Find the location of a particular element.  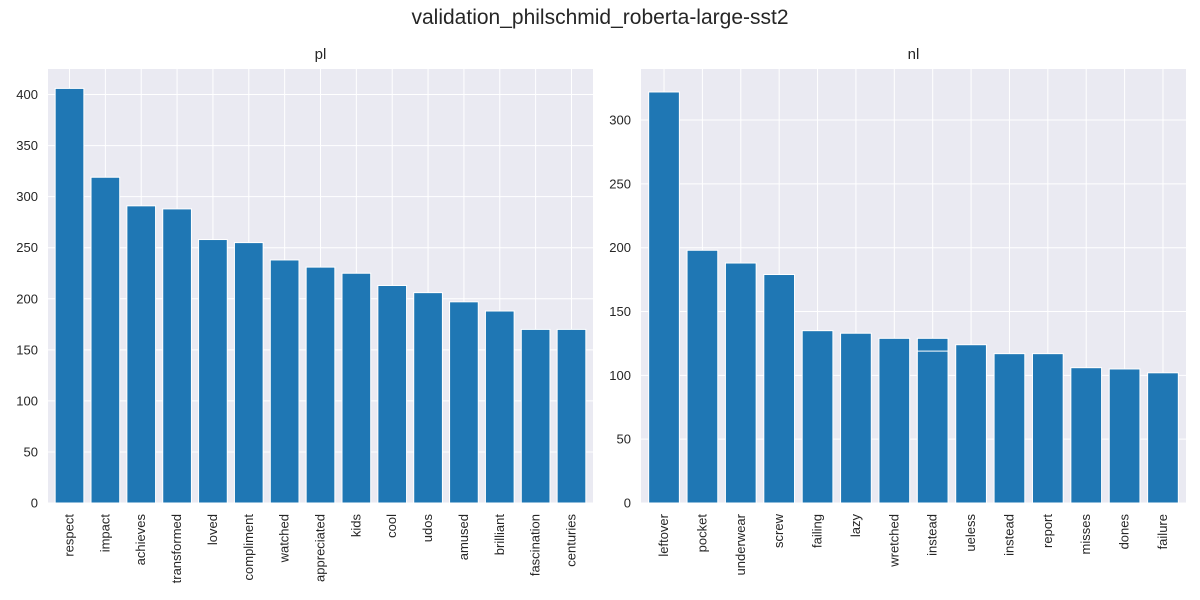

x-tick-label: cool is located at coordinates (391, 526).